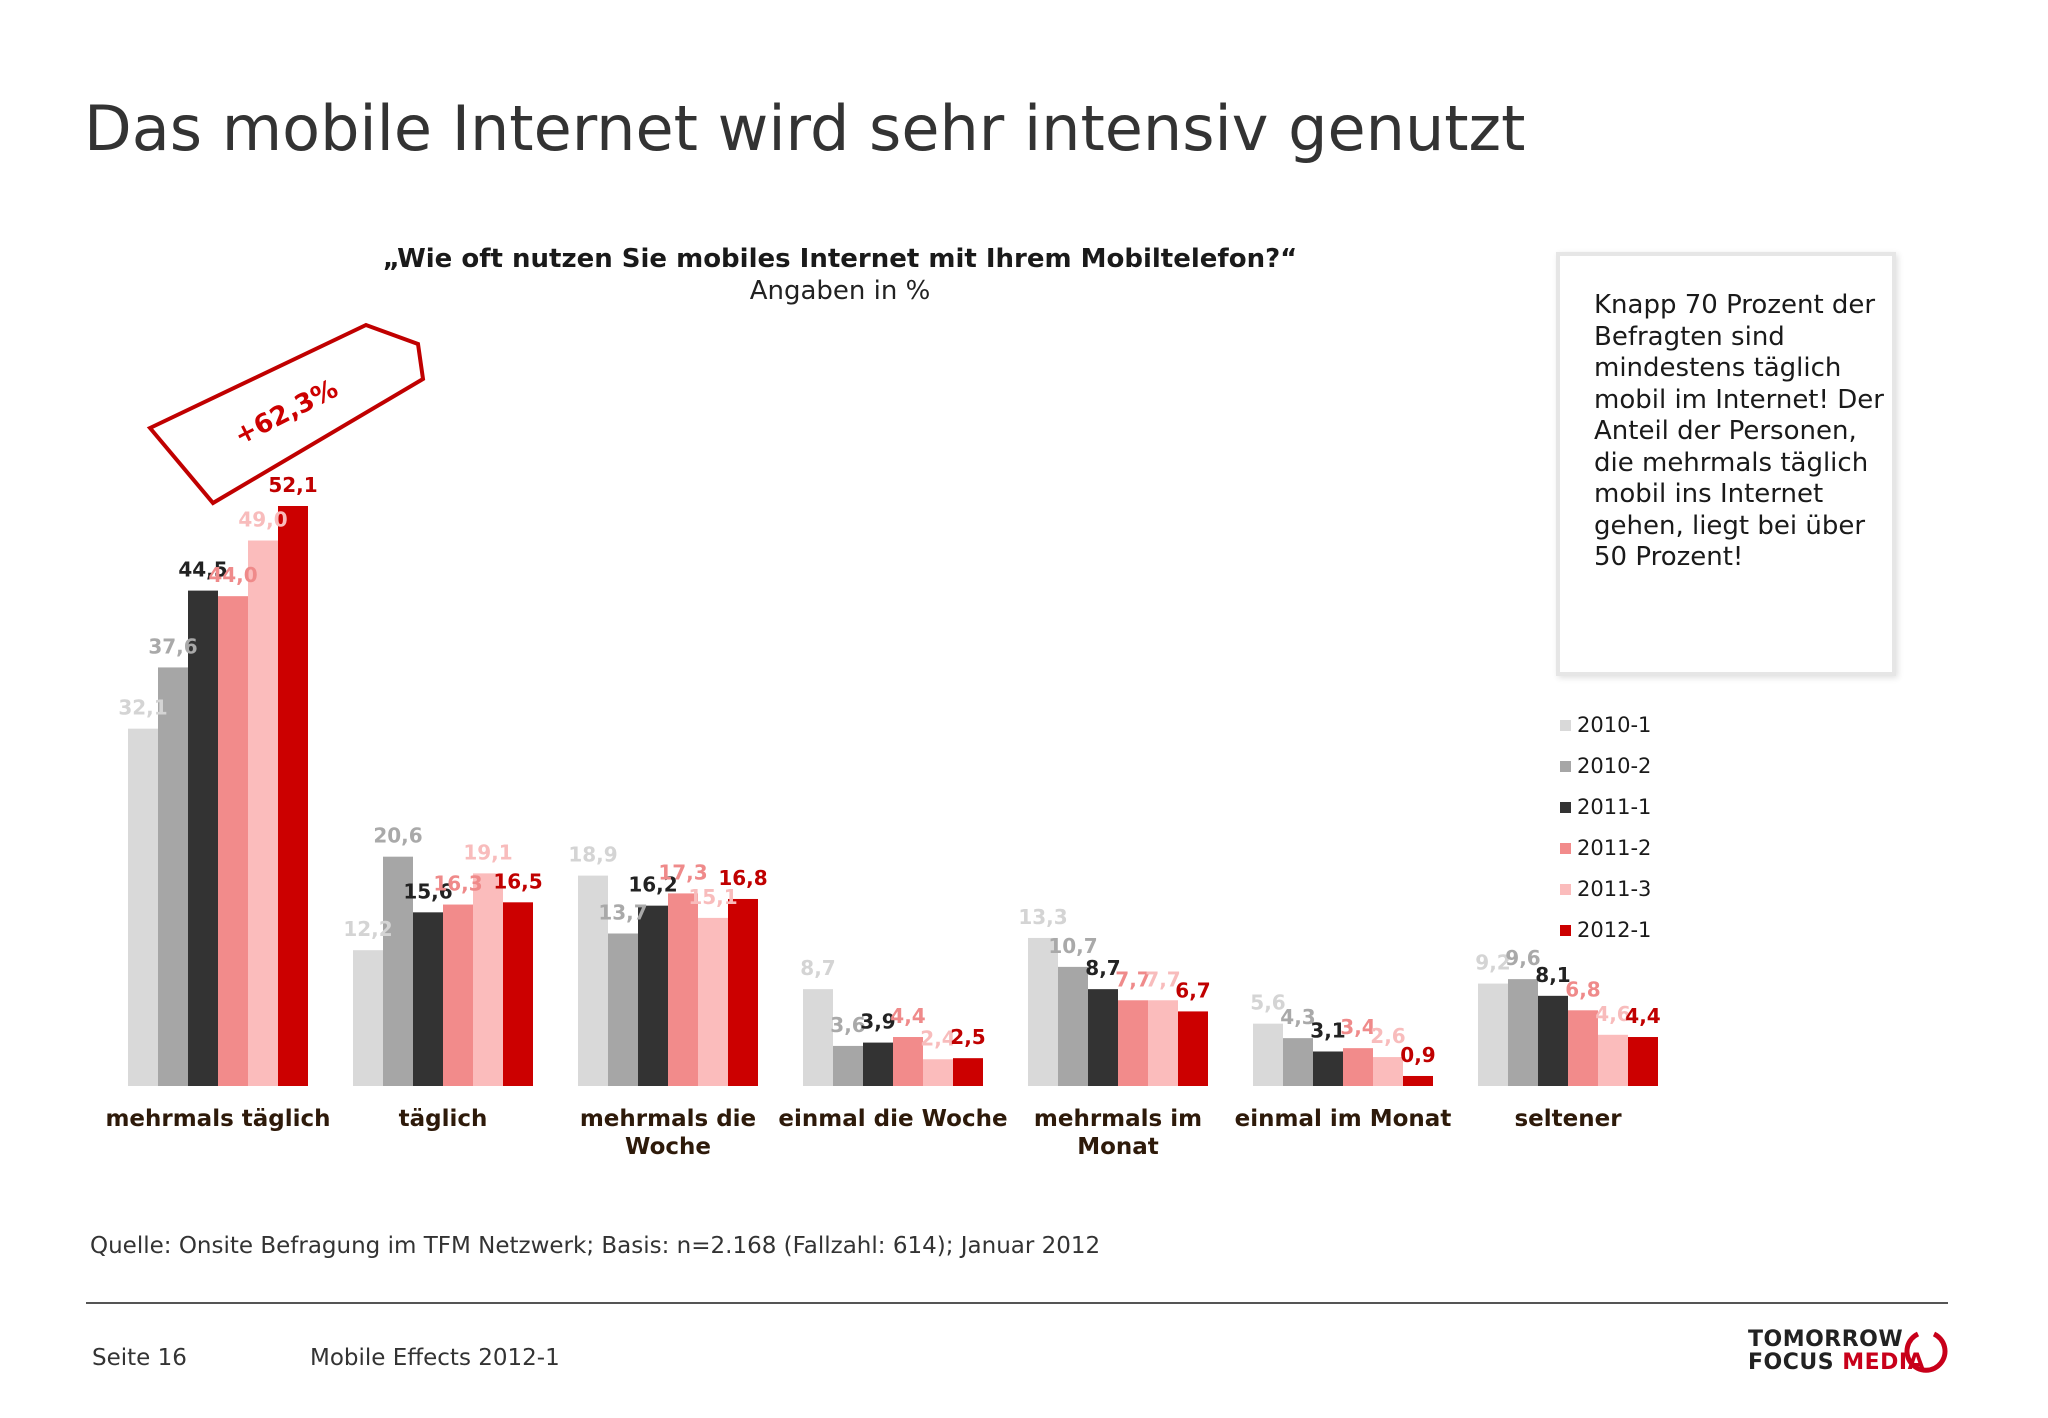  Describe the element at coordinates (1072, 946) in the screenshot. I see `value-label-2010-2-4: 10,7` at that location.